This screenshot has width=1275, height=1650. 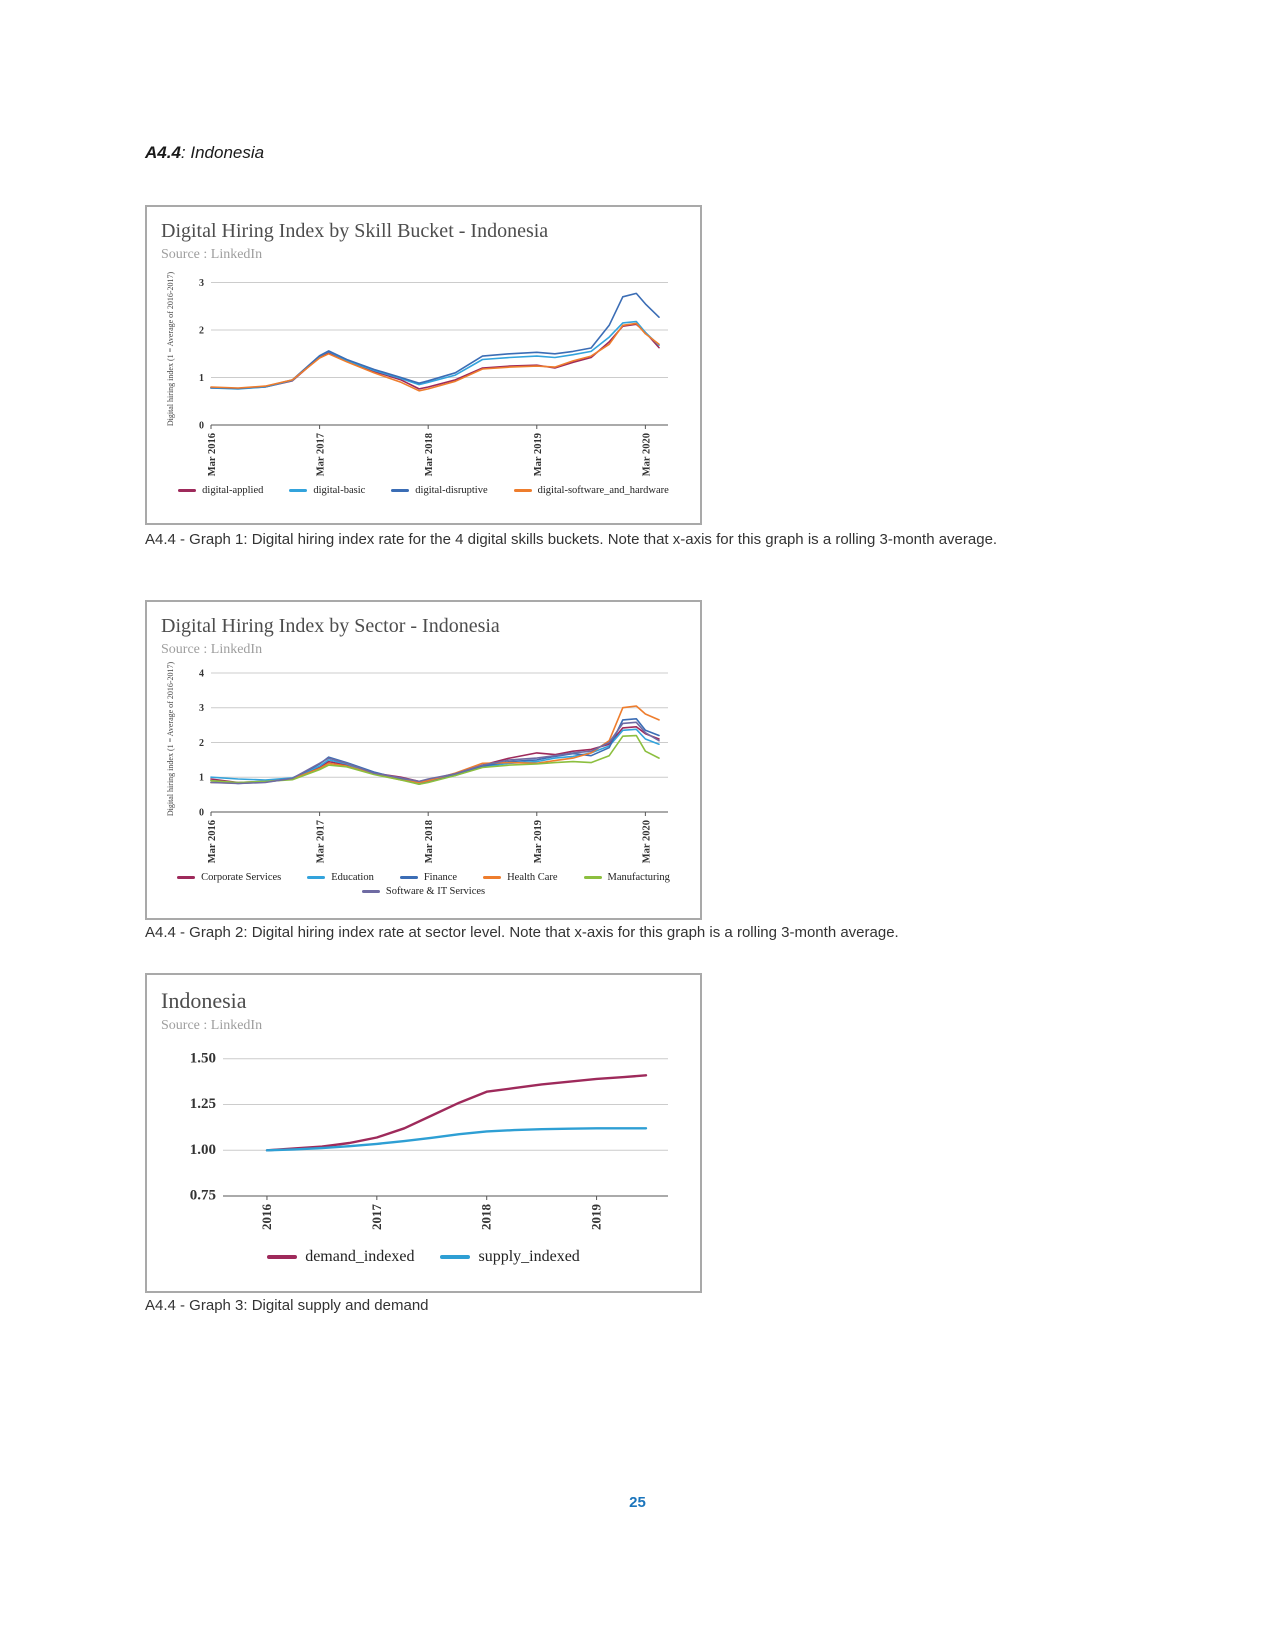 What do you see at coordinates (451, 490) in the screenshot?
I see `legend-label: digital-disruptive` at bounding box center [451, 490].